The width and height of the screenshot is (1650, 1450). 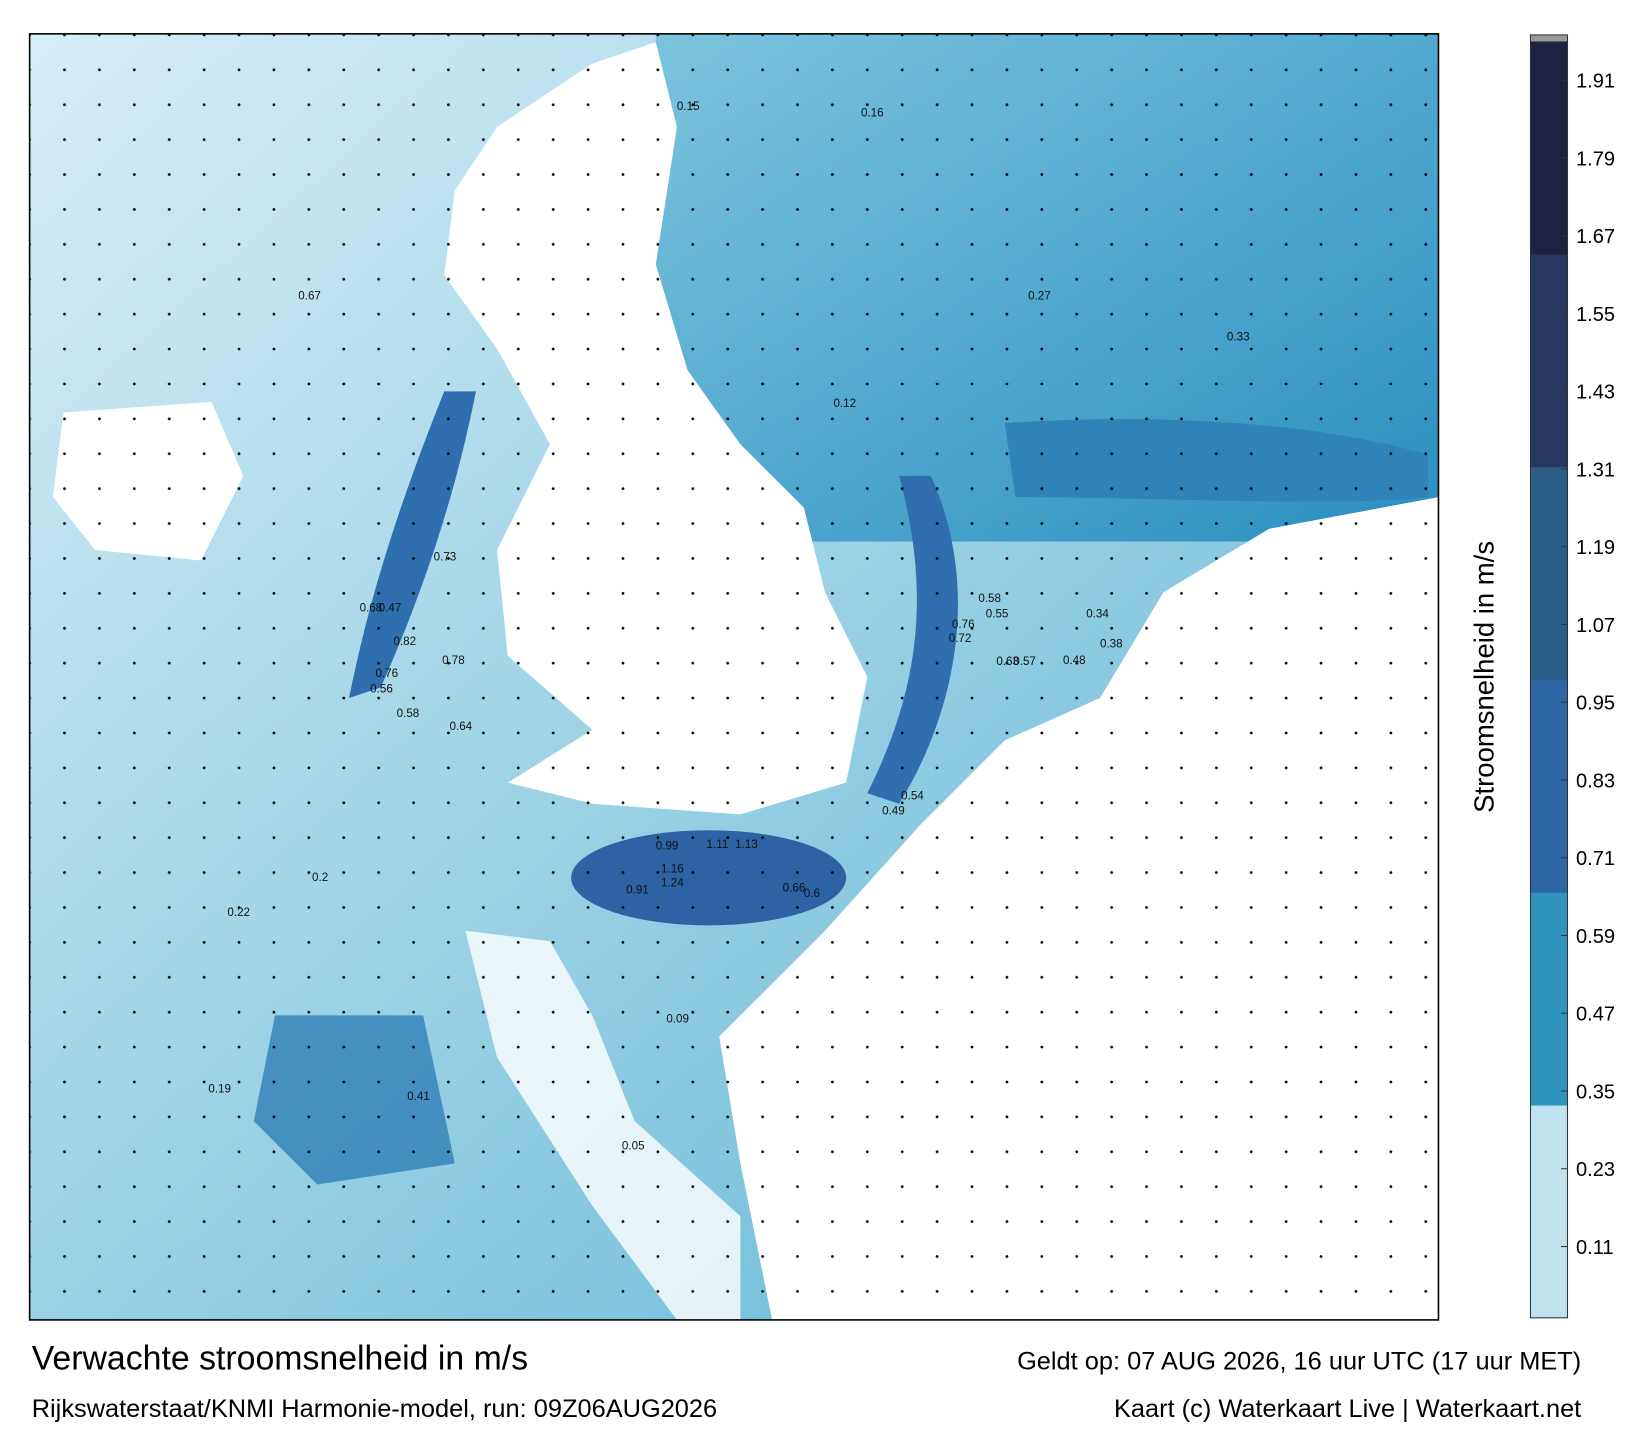 I want to click on speed-label: 1.16, so click(x=672, y=869).